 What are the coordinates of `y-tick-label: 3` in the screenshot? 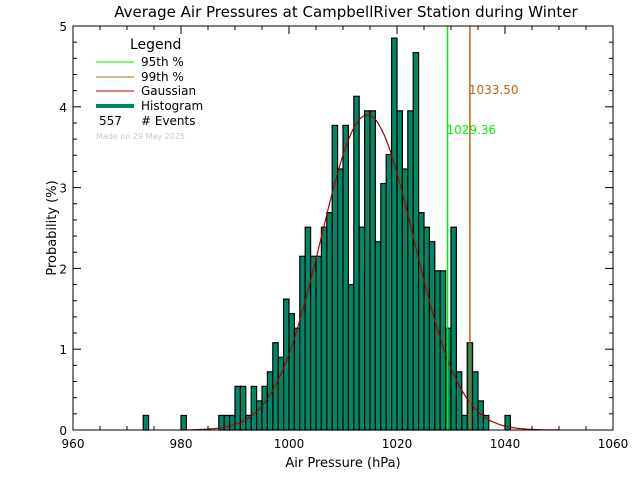 It's located at (63, 189).